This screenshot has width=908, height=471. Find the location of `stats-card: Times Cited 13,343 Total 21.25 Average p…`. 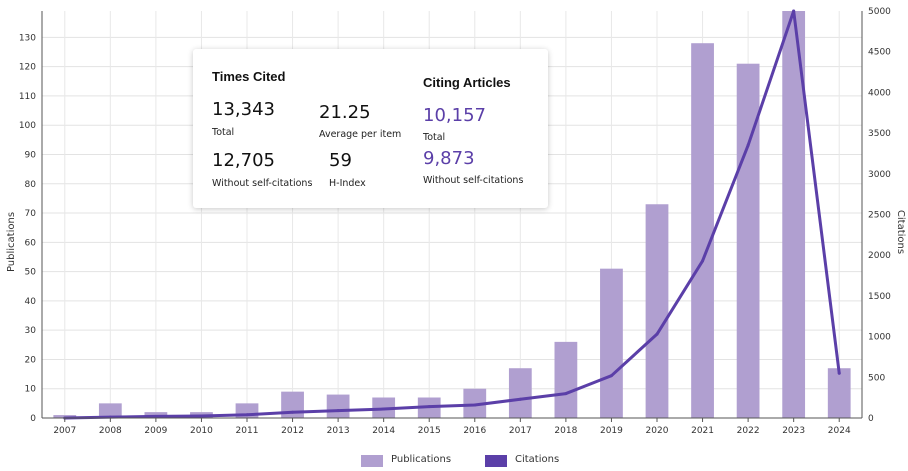

stats-card: Times Cited 13,343 Total 21.25 Average p… is located at coordinates (370, 128).